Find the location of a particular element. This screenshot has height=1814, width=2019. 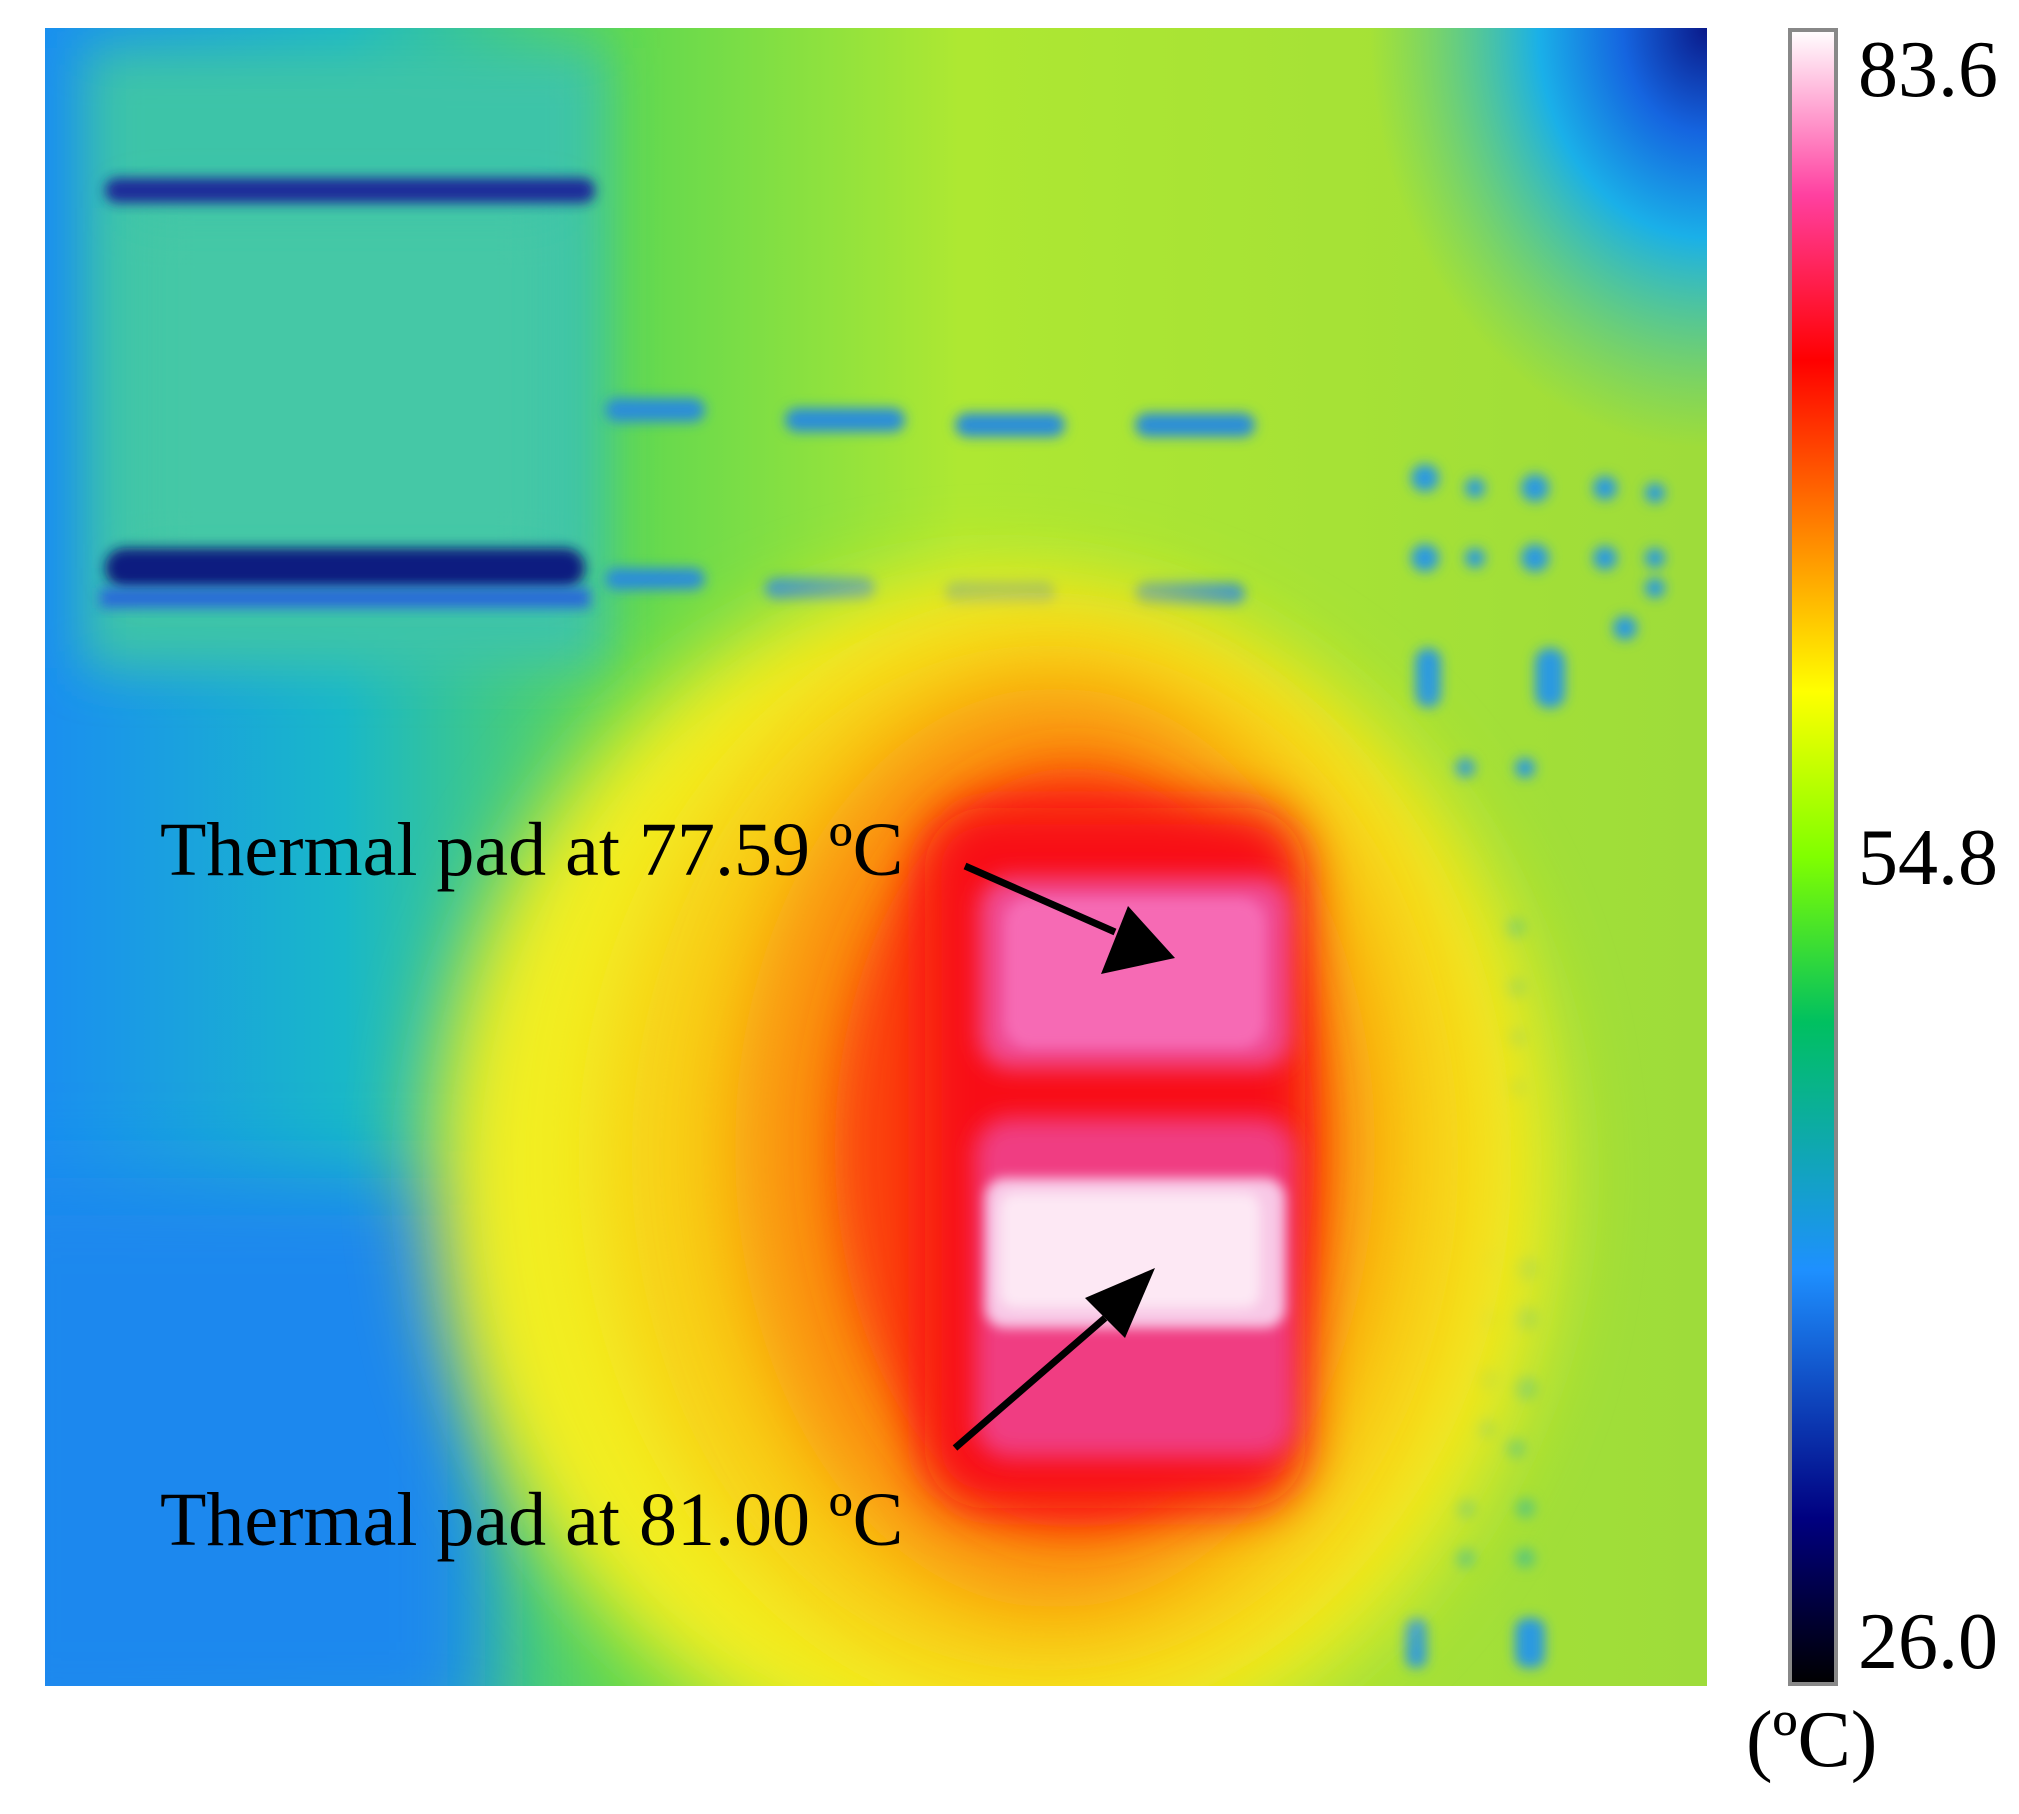

colorbar-max-label: 83.6 is located at coordinates (1928, 70).